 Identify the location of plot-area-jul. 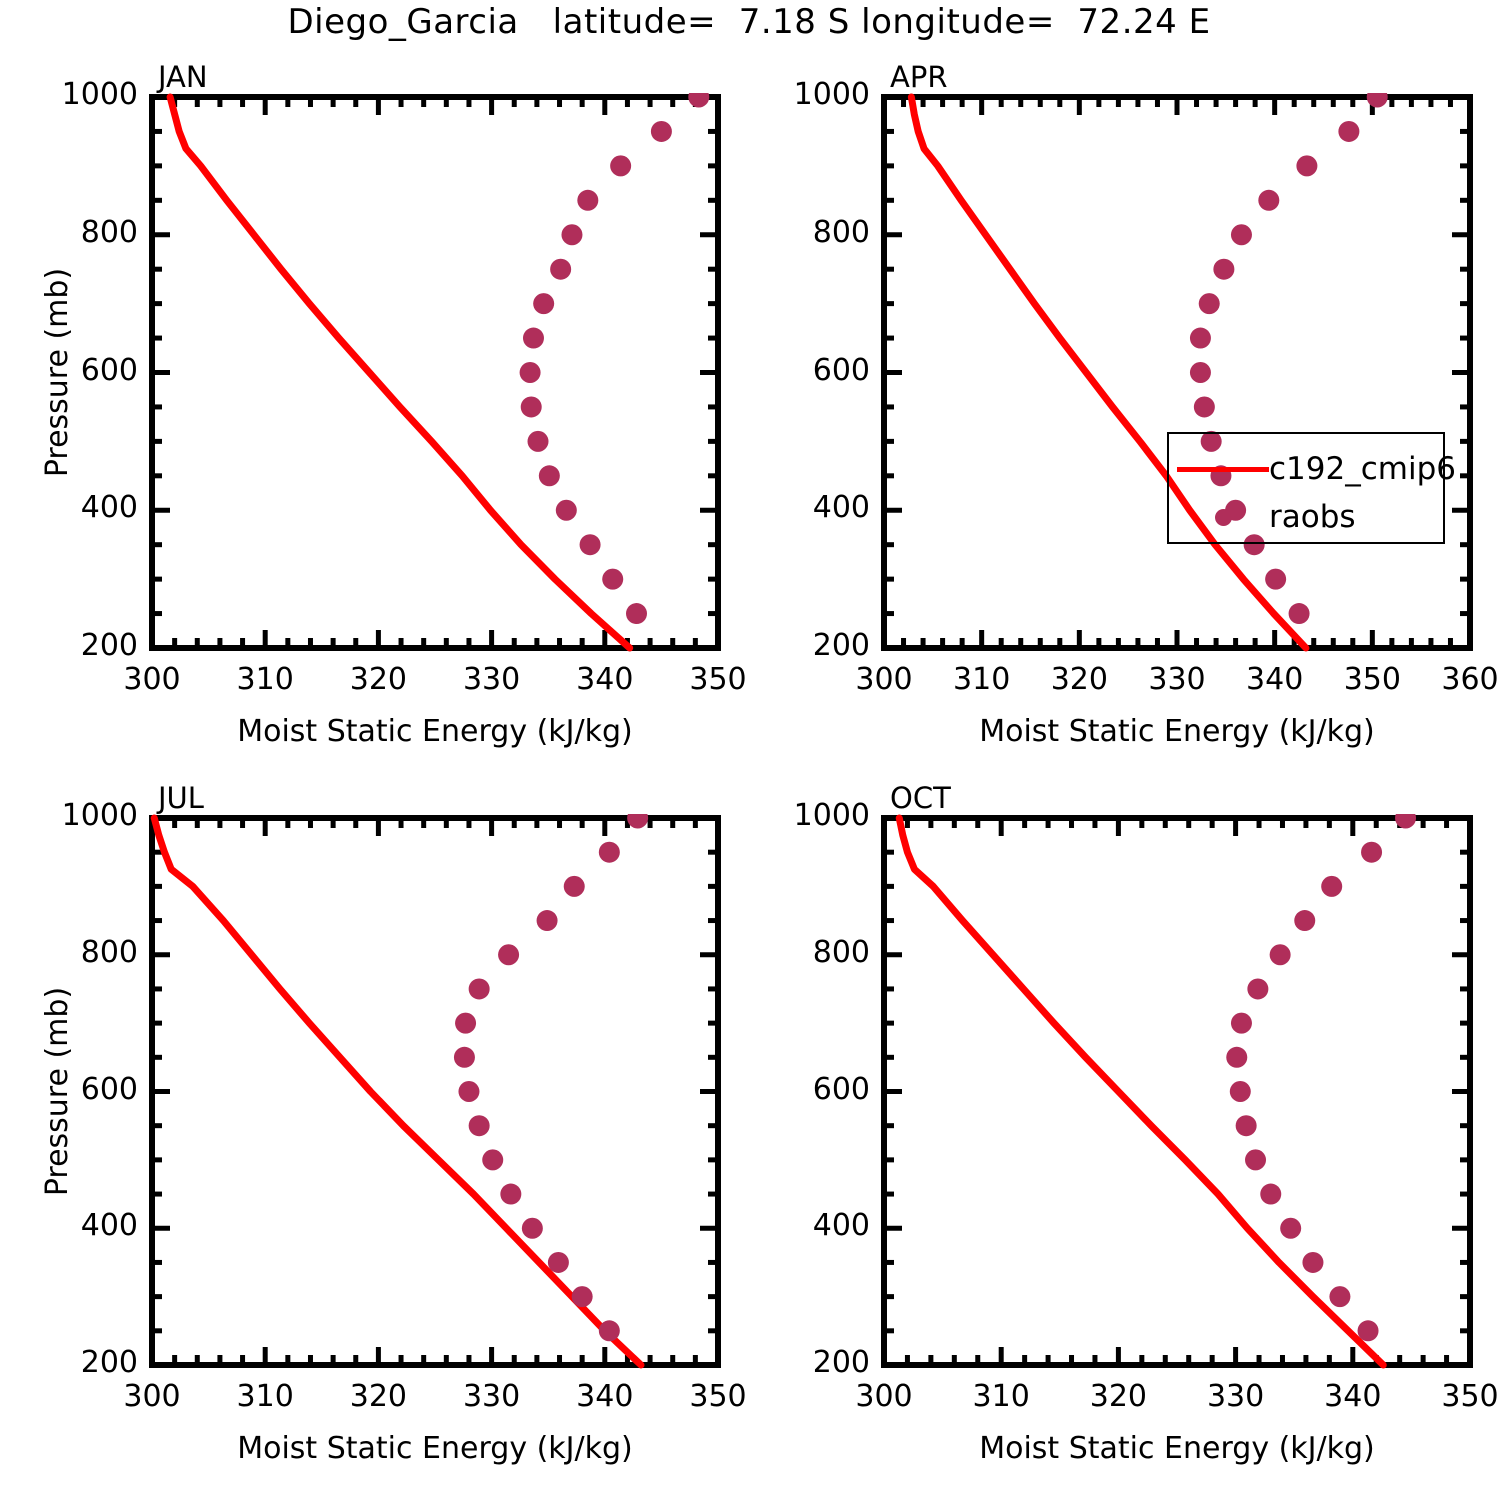
(435, 1091).